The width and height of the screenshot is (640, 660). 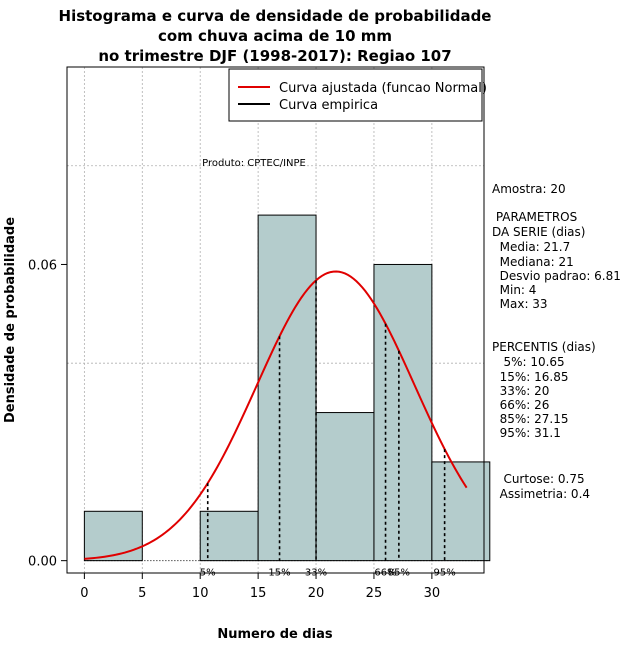 I want to click on x-tick-label: 15, so click(x=258, y=593).